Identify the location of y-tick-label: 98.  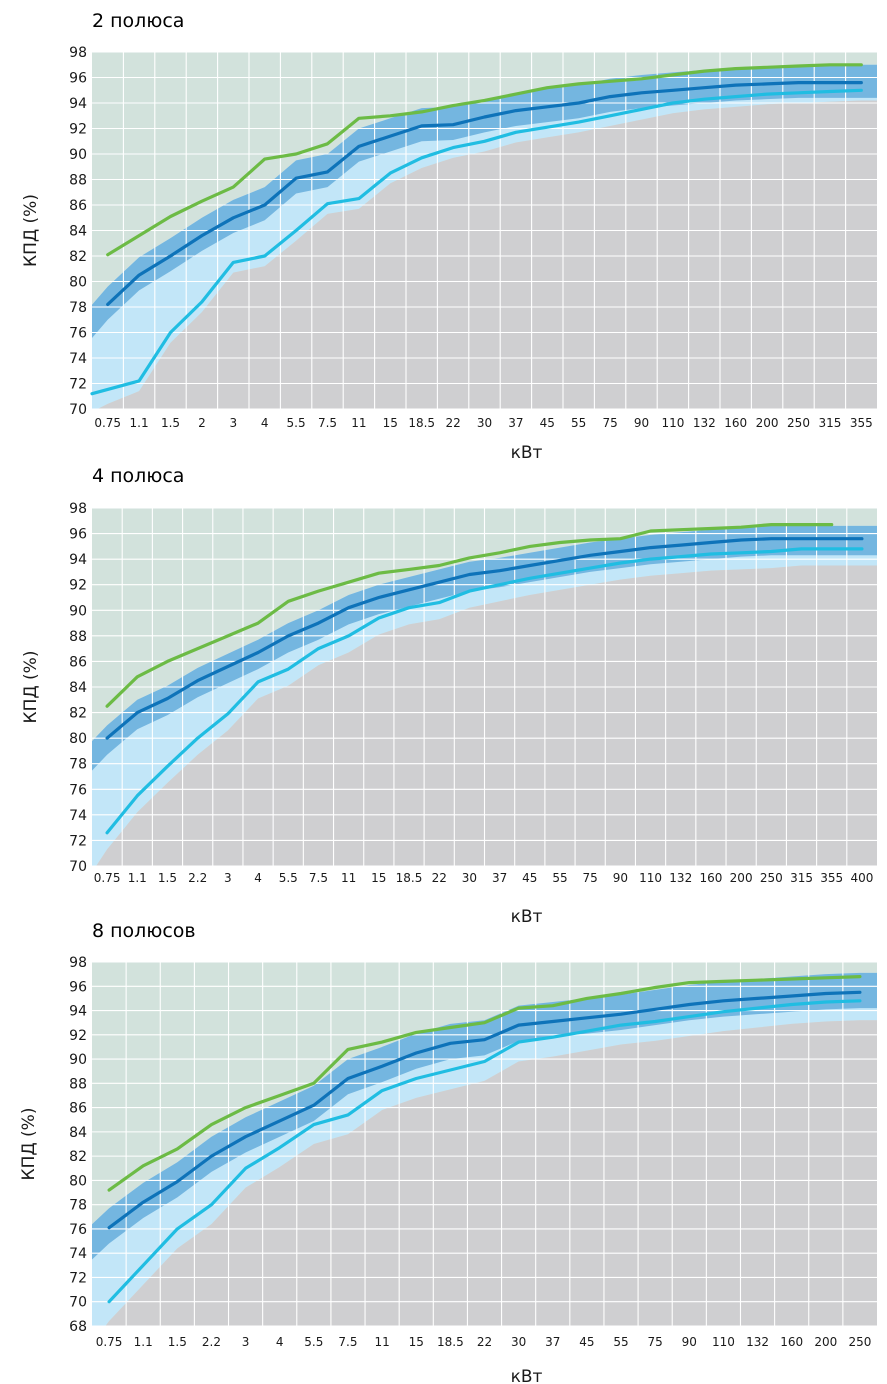
(78, 509).